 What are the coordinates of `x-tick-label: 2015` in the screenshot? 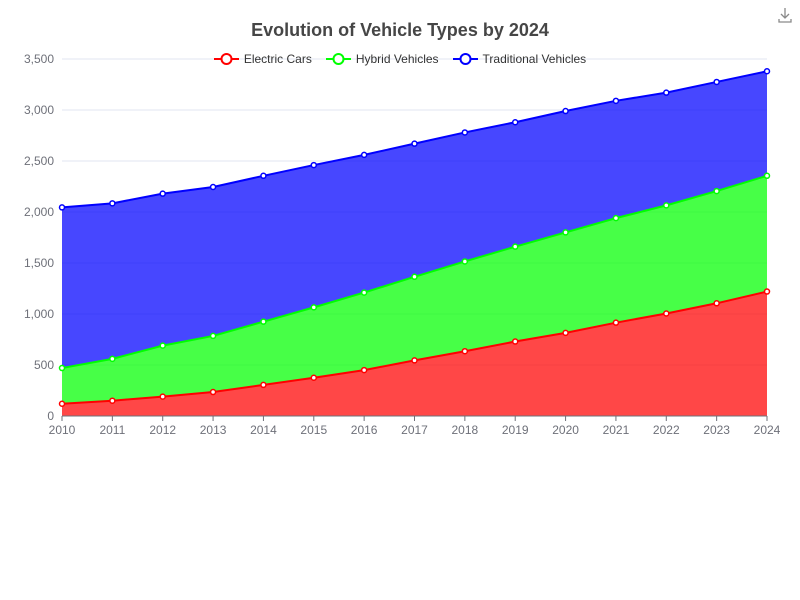 It's located at (313, 430).